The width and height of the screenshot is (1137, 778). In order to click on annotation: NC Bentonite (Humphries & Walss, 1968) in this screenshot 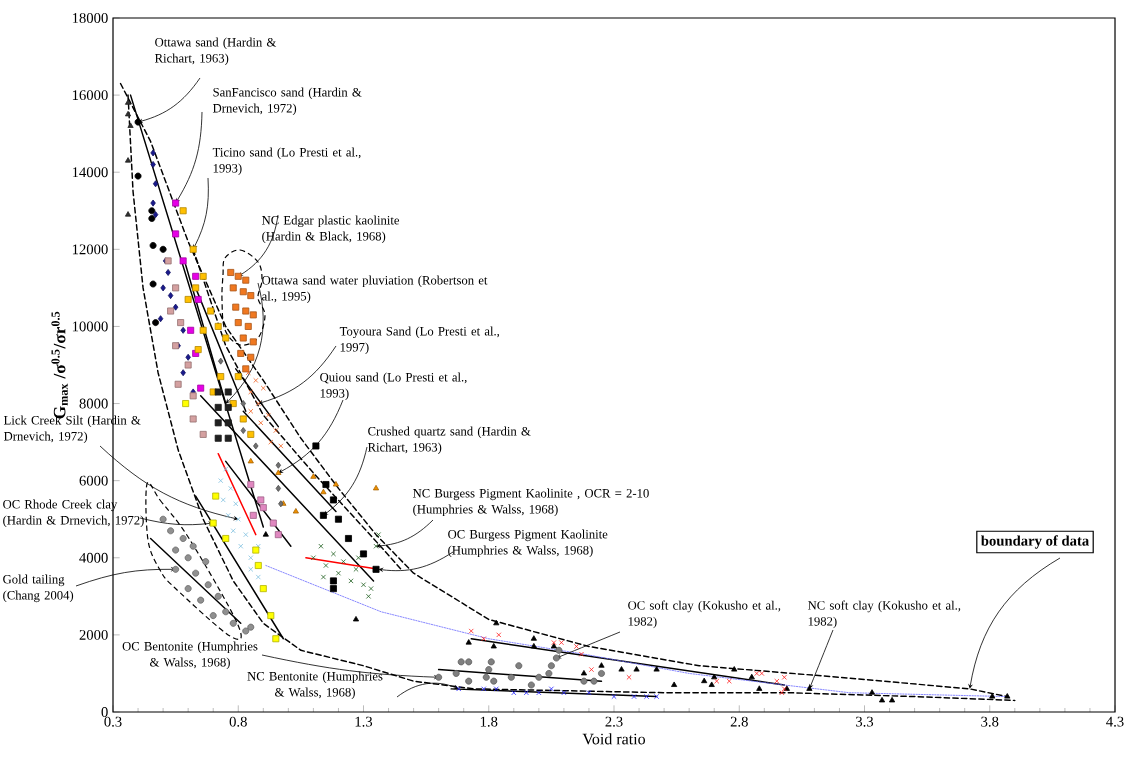, I will do `click(315, 685)`.